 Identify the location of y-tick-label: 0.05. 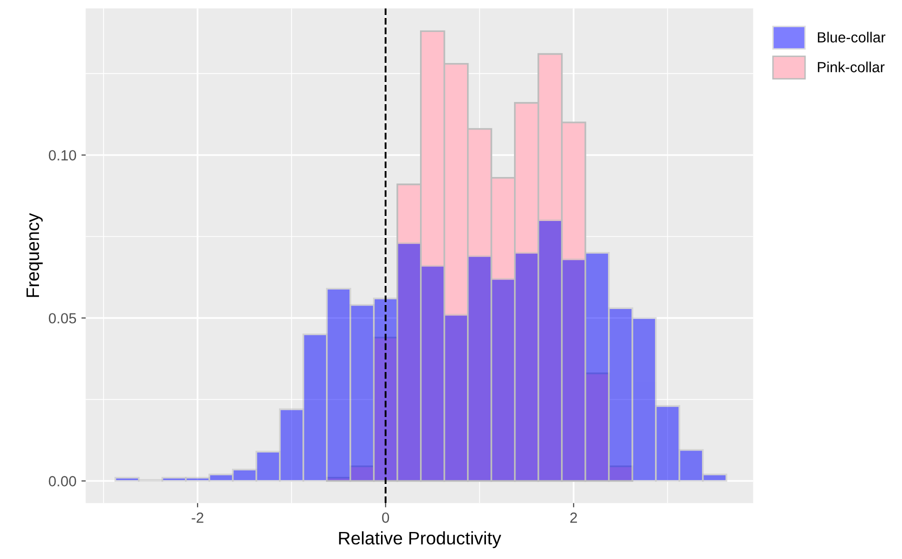
(62, 318).